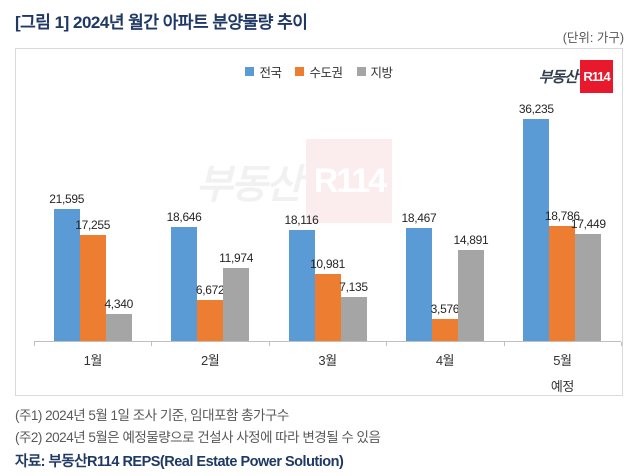  What do you see at coordinates (593, 38) in the screenshot?
I see `unit-label: (단위: 가구)` at bounding box center [593, 38].